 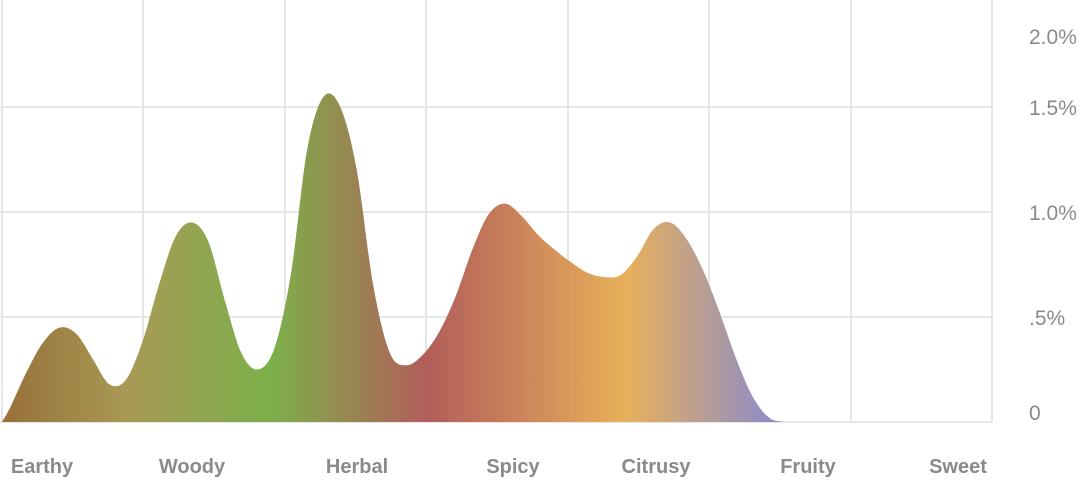 I want to click on x-axis: Earthy Woody Herbal Spicy Citrusy Fruity Sweet, so click(x=499, y=467).